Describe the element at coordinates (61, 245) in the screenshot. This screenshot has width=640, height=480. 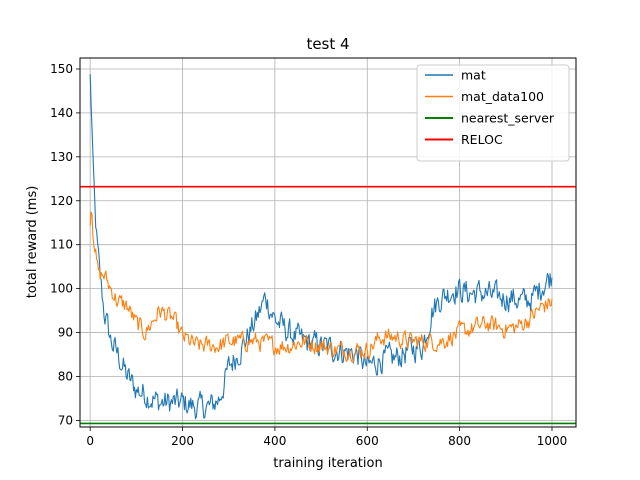
I see `y-tick-label: 110` at that location.